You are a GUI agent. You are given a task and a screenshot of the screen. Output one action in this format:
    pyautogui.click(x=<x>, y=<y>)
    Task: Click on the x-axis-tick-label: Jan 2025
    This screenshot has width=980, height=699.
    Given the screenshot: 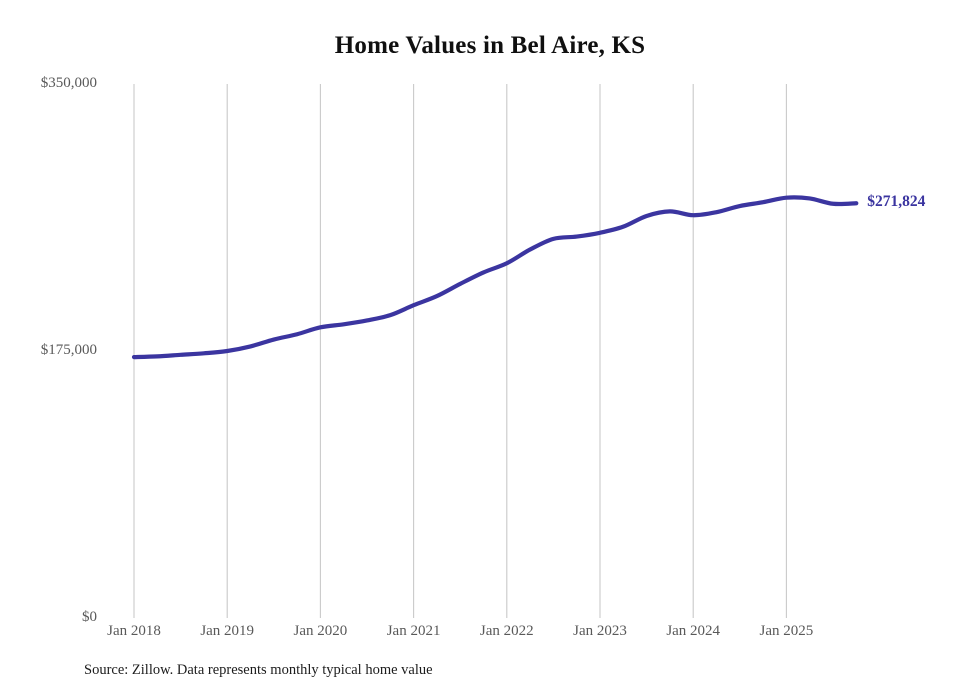 What is the action you would take?
    pyautogui.click(x=786, y=631)
    